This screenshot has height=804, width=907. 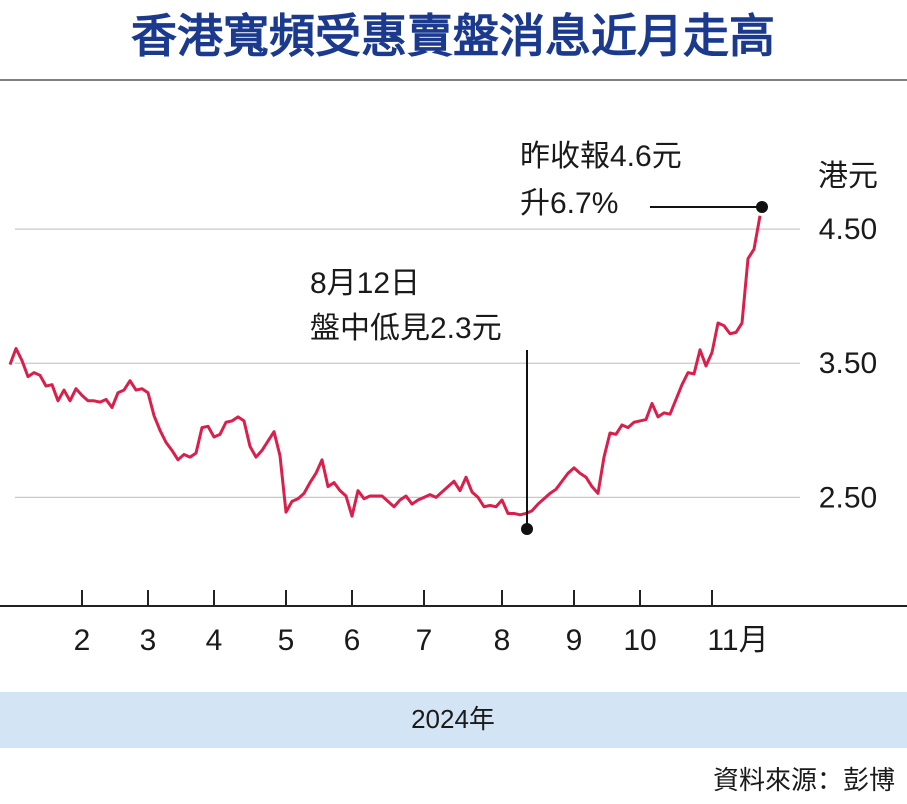 I want to click on annotation: 盤中低見2.3元, so click(x=406, y=328).